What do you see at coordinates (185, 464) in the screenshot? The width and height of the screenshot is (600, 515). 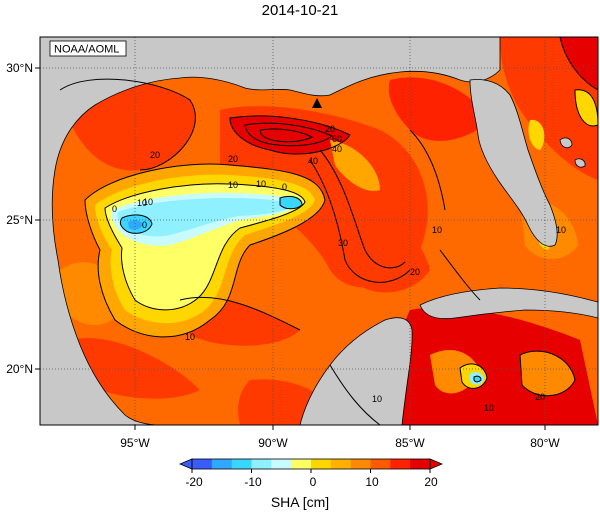 I see `colorbar-min-arrow` at bounding box center [185, 464].